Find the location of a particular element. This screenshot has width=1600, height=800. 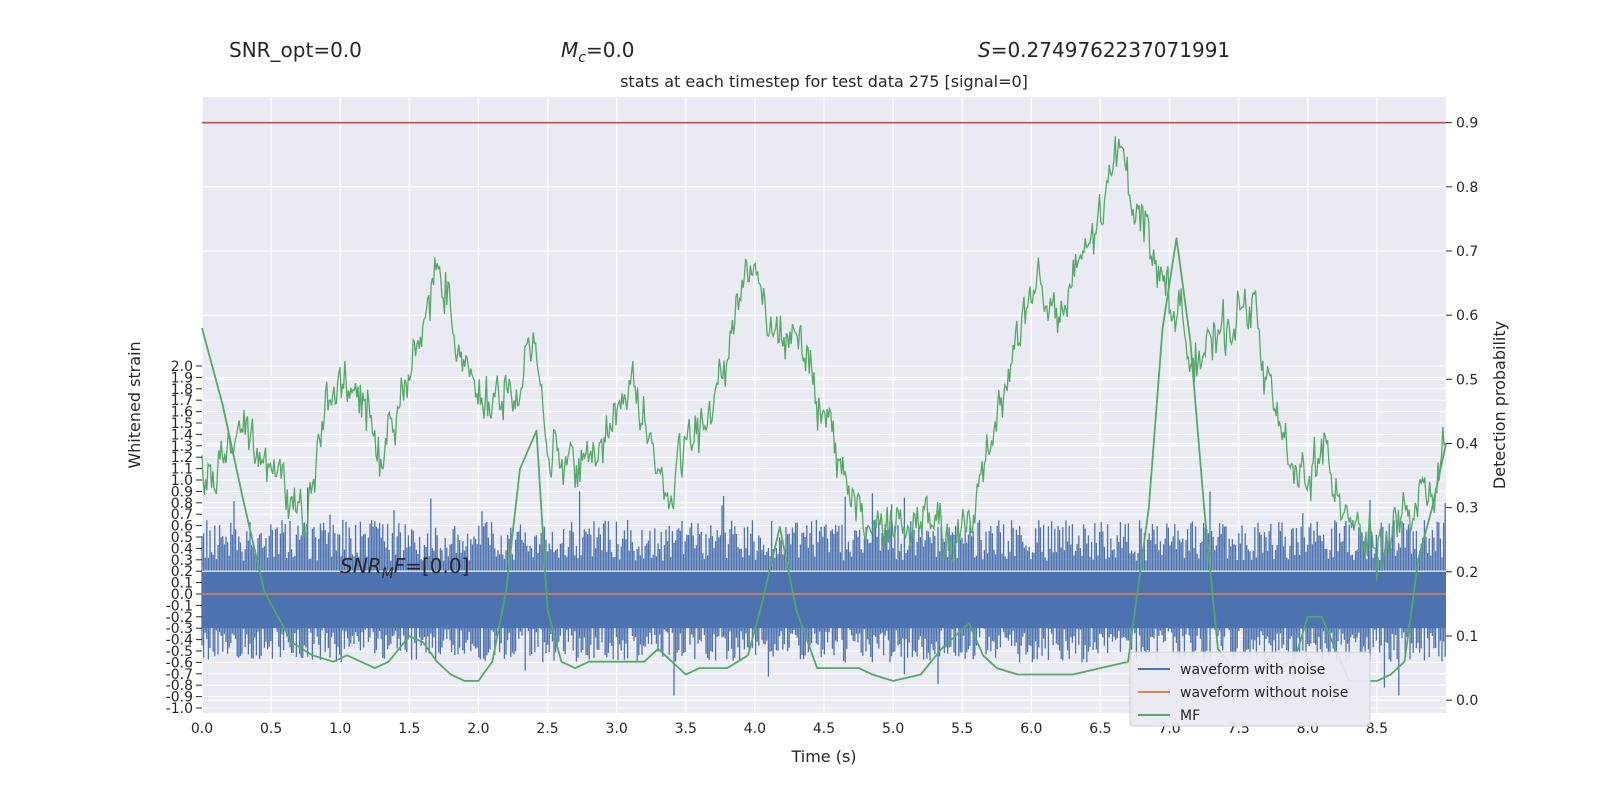

left-tick-label: -0.1 is located at coordinates (179, 606).